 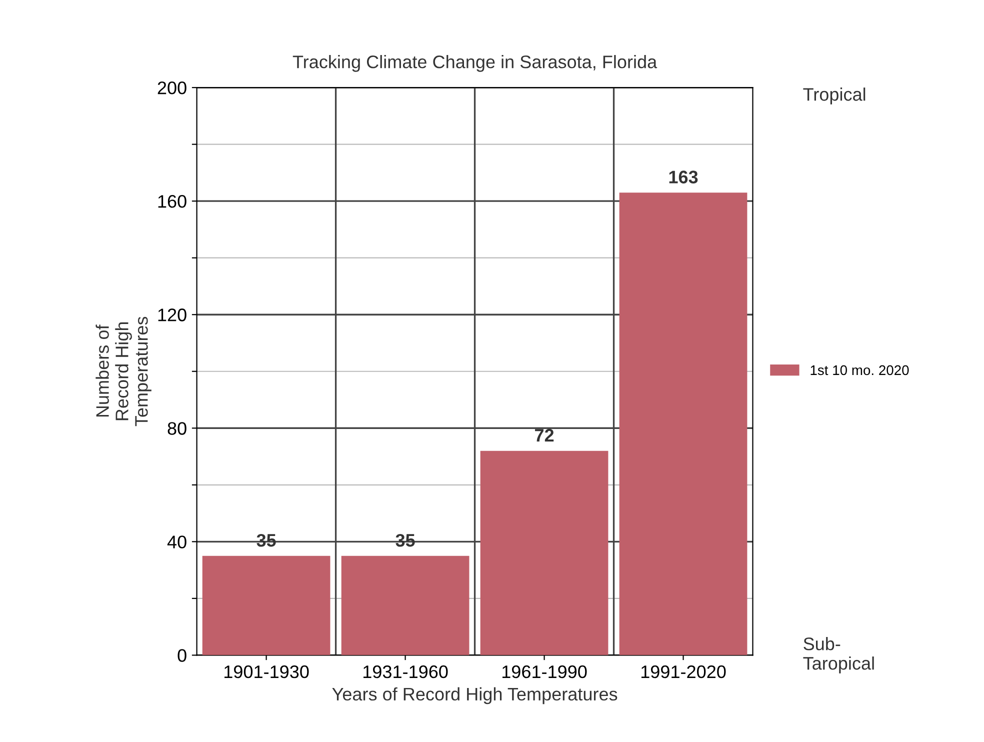 What do you see at coordinates (266, 671) in the screenshot?
I see `x-tick-label: 1901-1930` at bounding box center [266, 671].